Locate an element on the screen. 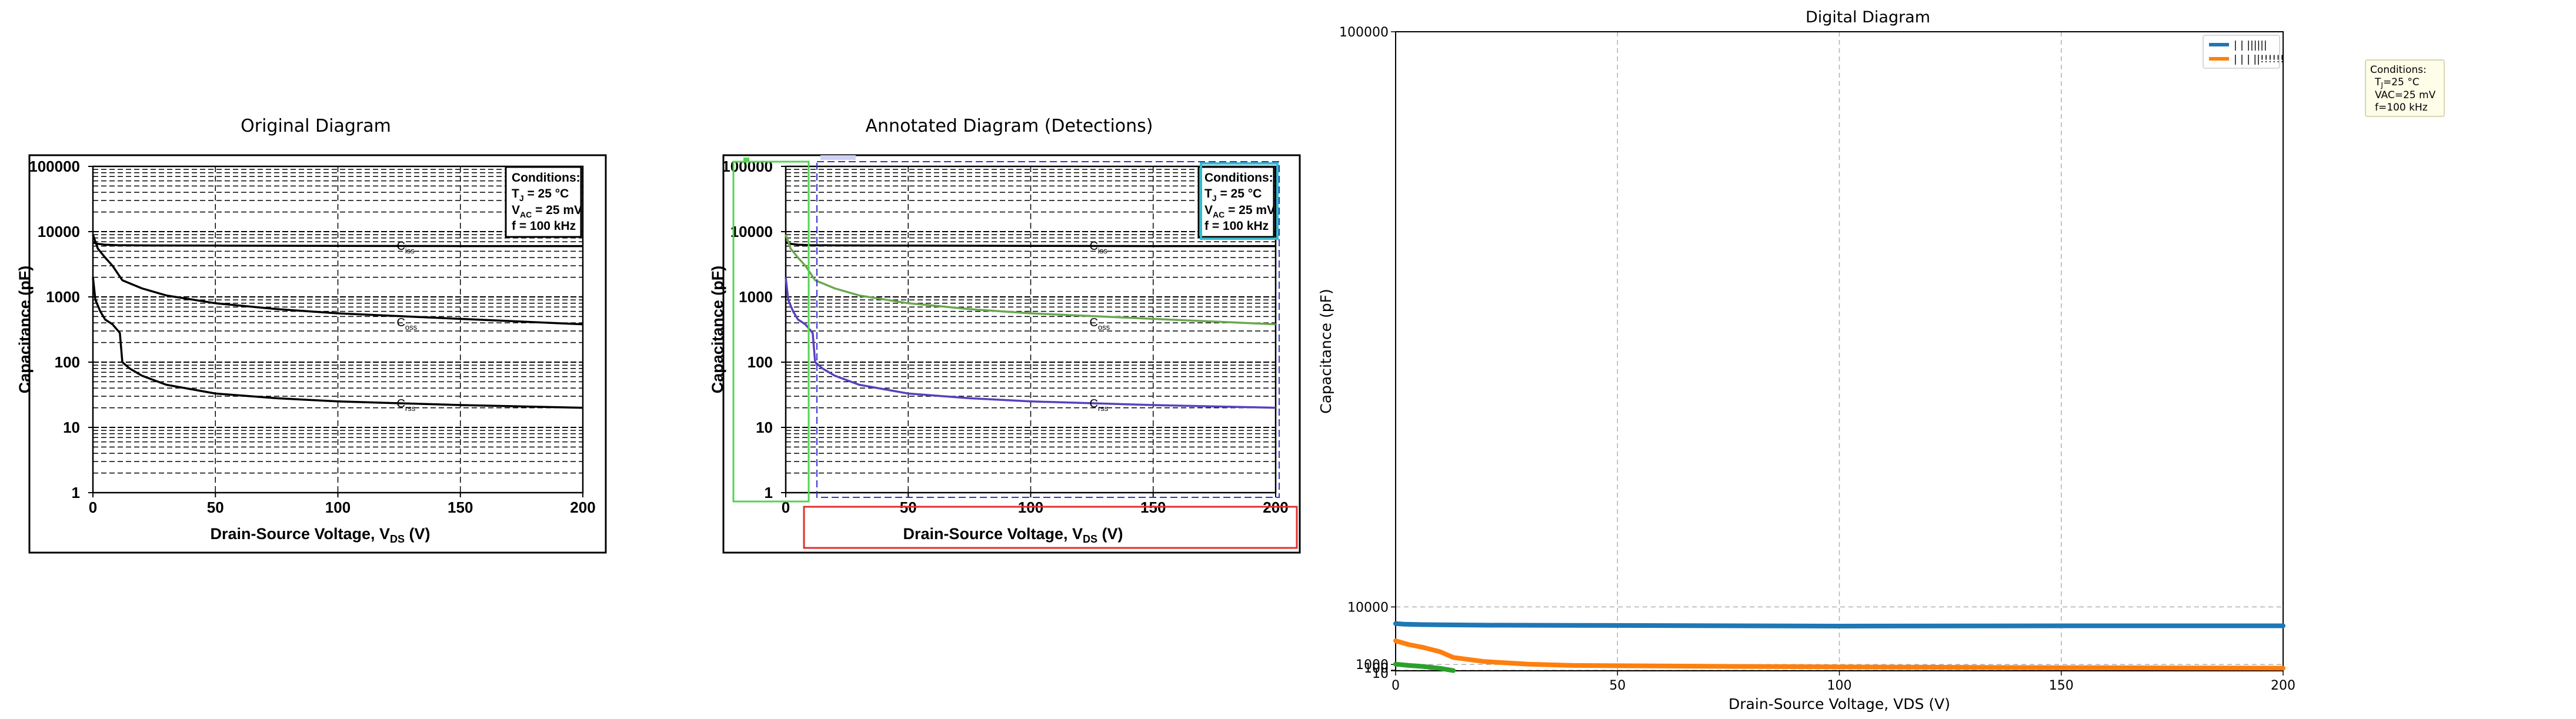 This screenshot has height=719, width=2576. annotated-title: Annotated Diagram (Detections) is located at coordinates (1009, 126).